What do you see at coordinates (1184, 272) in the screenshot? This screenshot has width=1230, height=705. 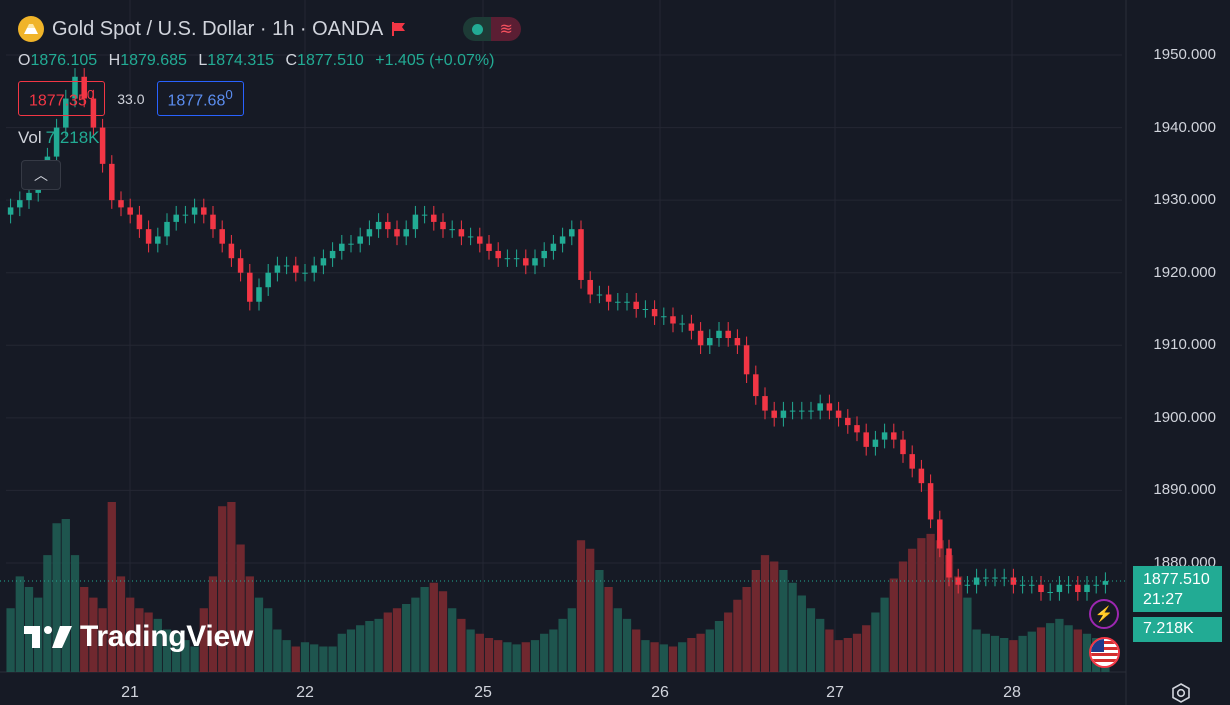 I see `price-axis-label: 1920.000` at bounding box center [1184, 272].